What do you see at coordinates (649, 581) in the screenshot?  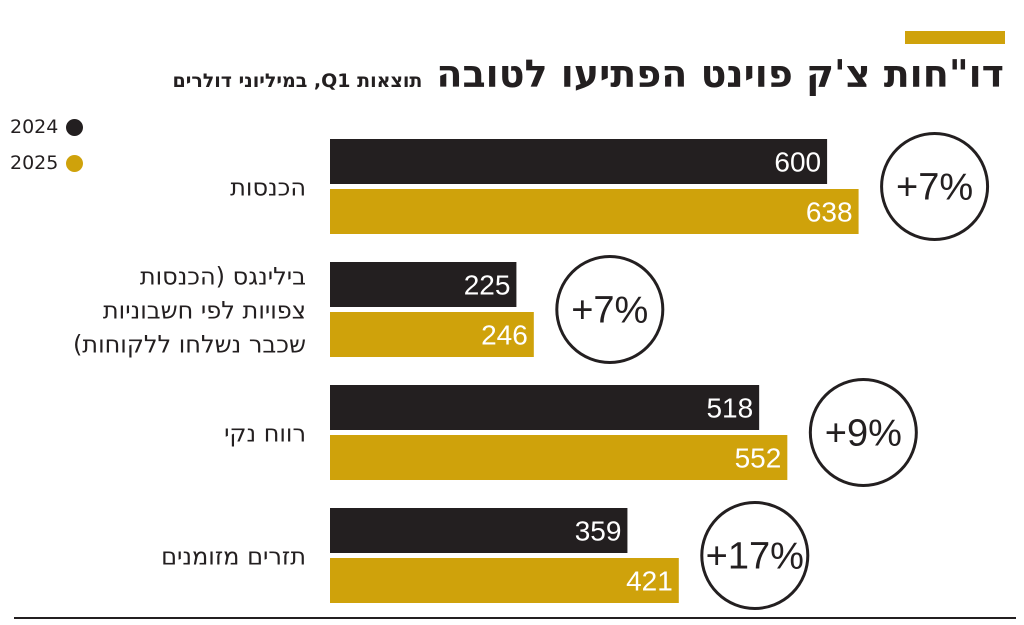 I see `value-label-2025-3: 421` at bounding box center [649, 581].